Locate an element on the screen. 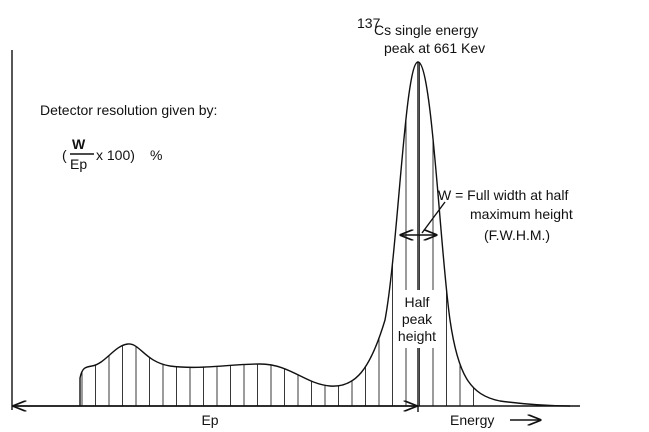  fwhm-label: (F.W.H.M.) is located at coordinates (517, 235).